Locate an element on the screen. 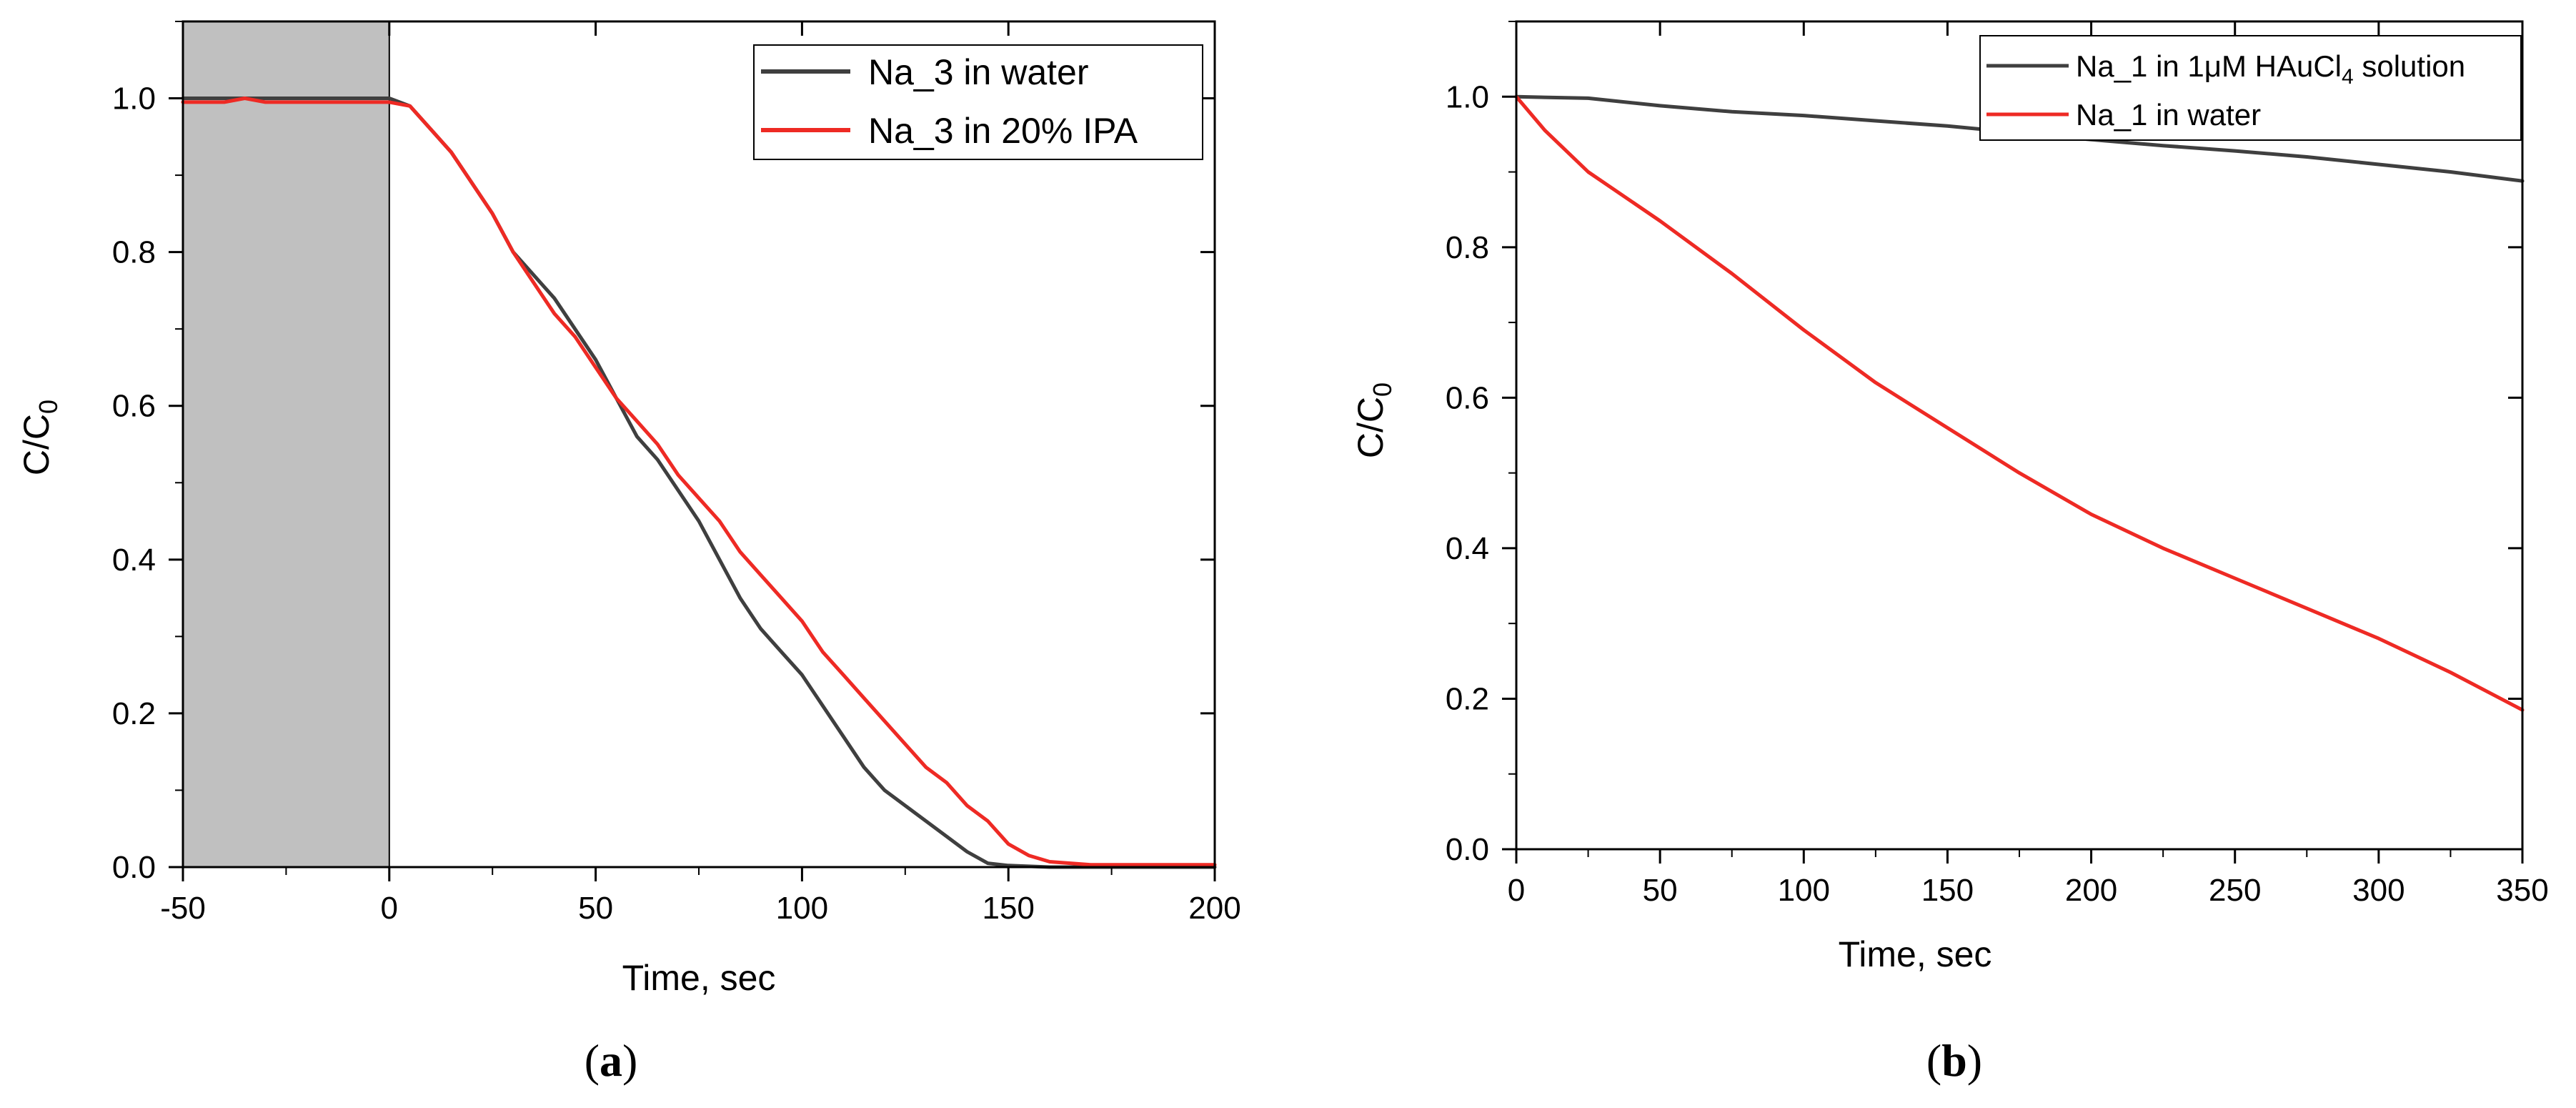  b-y-tick-label-4: 0.8 is located at coordinates (1467, 247).